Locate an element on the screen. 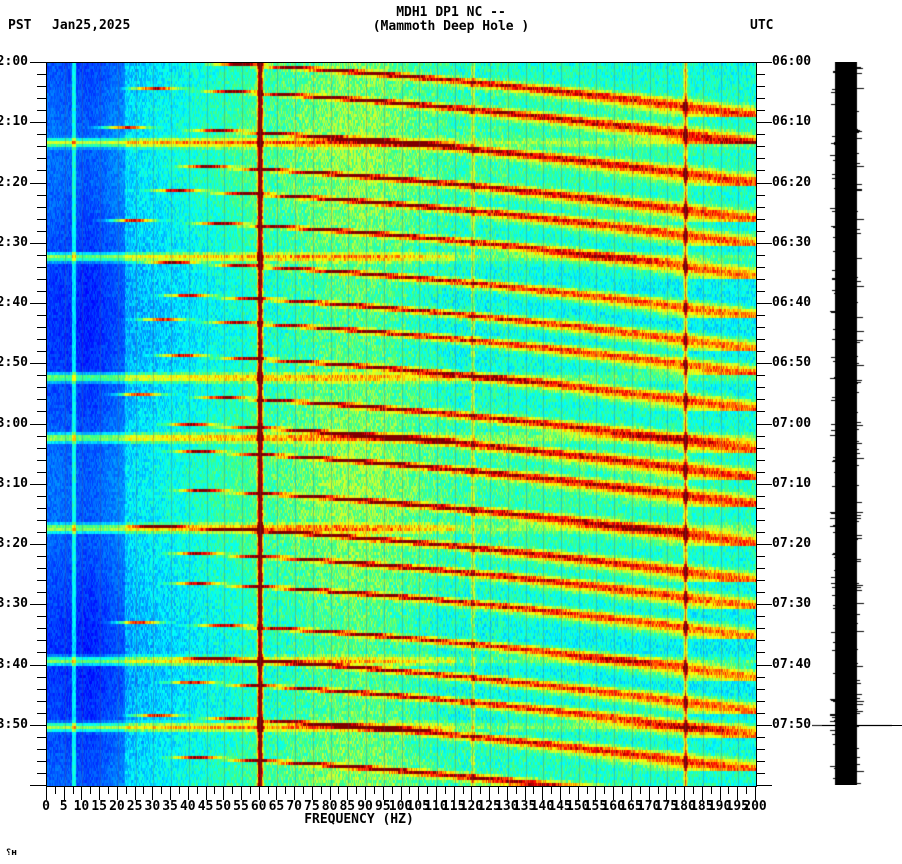 The image size is (902, 864). x-axis-tick-label: 130 is located at coordinates (507, 806).